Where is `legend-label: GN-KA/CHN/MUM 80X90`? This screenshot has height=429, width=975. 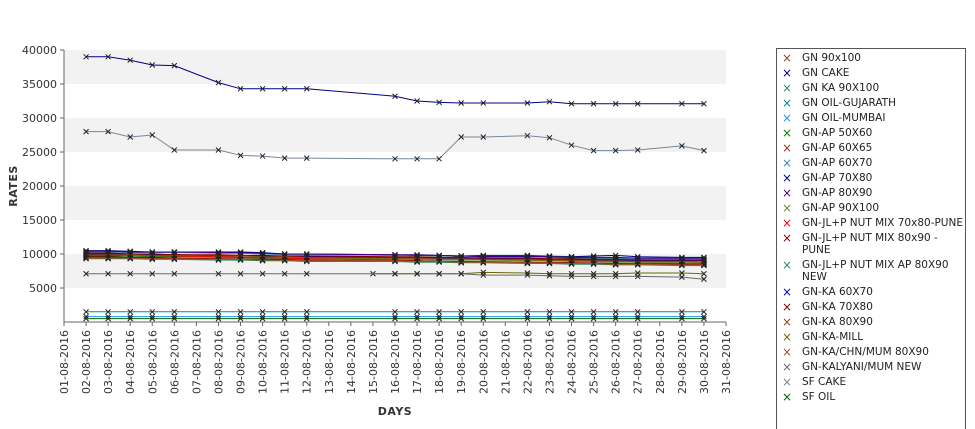
legend-label: GN-KA/CHN/MUM 80X90 is located at coordinates (865, 352).